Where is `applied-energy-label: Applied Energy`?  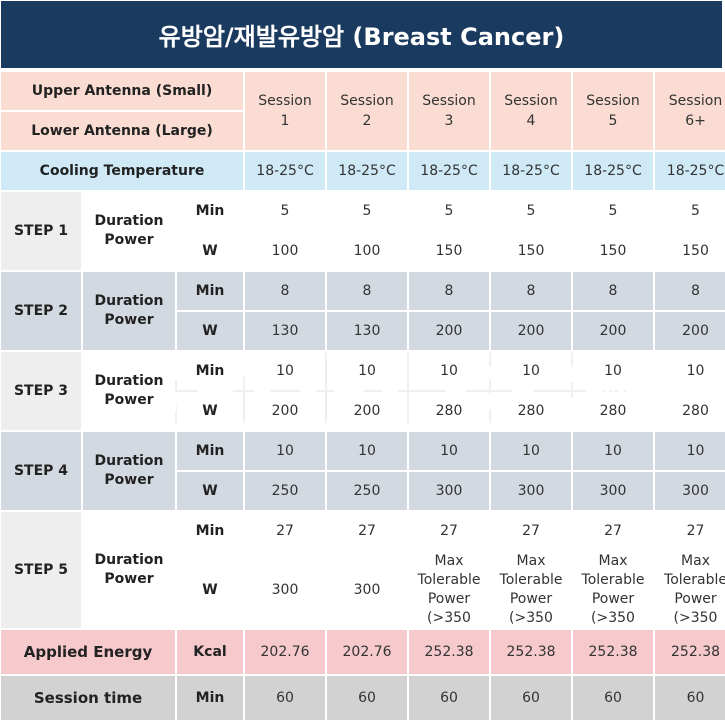
applied-energy-label: Applied Energy is located at coordinates (88, 652).